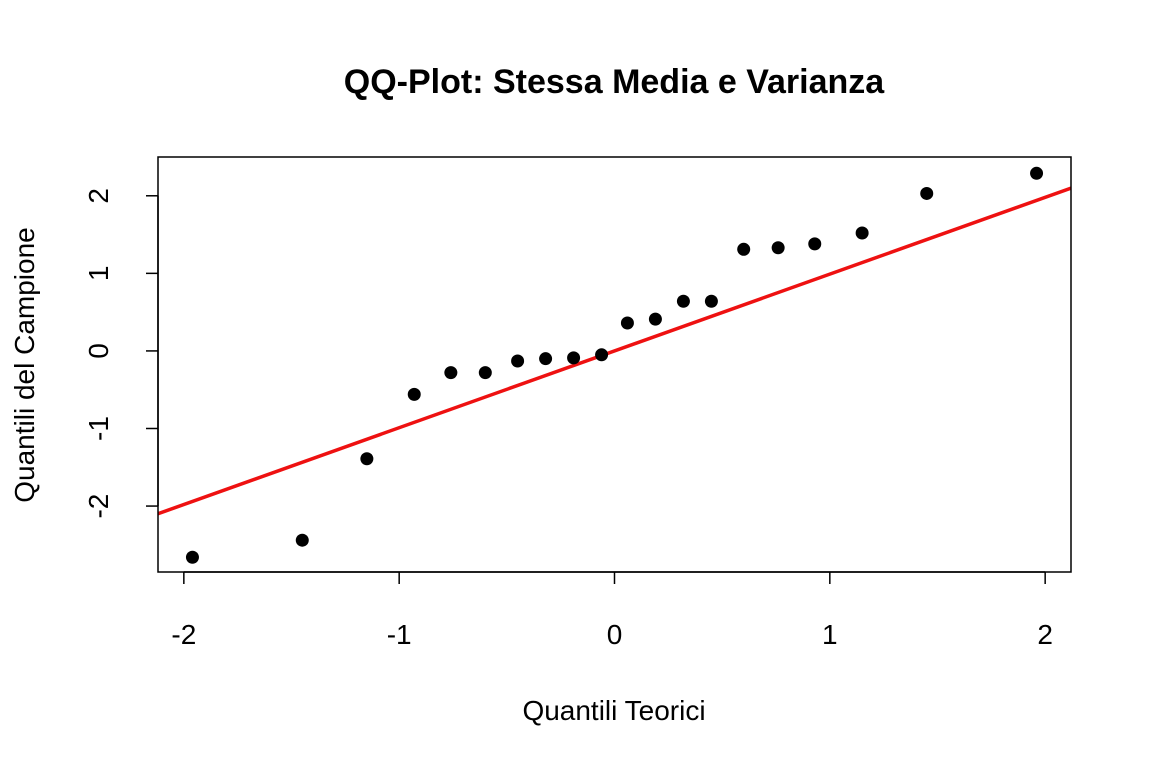 Image resolution: width=1152 pixels, height=768 pixels. I want to click on y-tick-label: 2, so click(98, 196).